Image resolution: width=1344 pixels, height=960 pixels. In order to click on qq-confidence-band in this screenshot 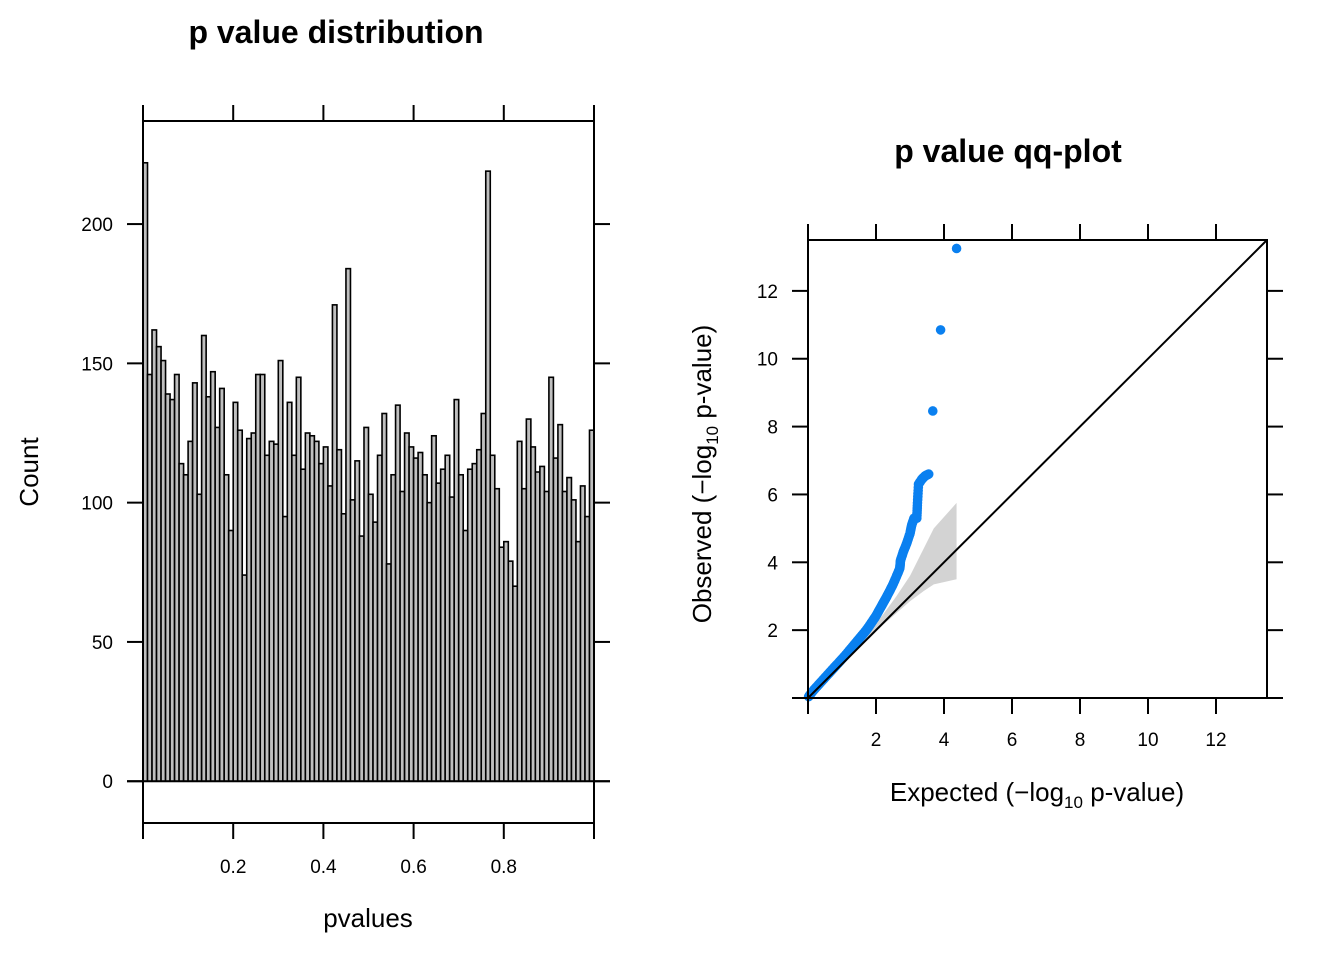, I will do `click(906, 576)`.